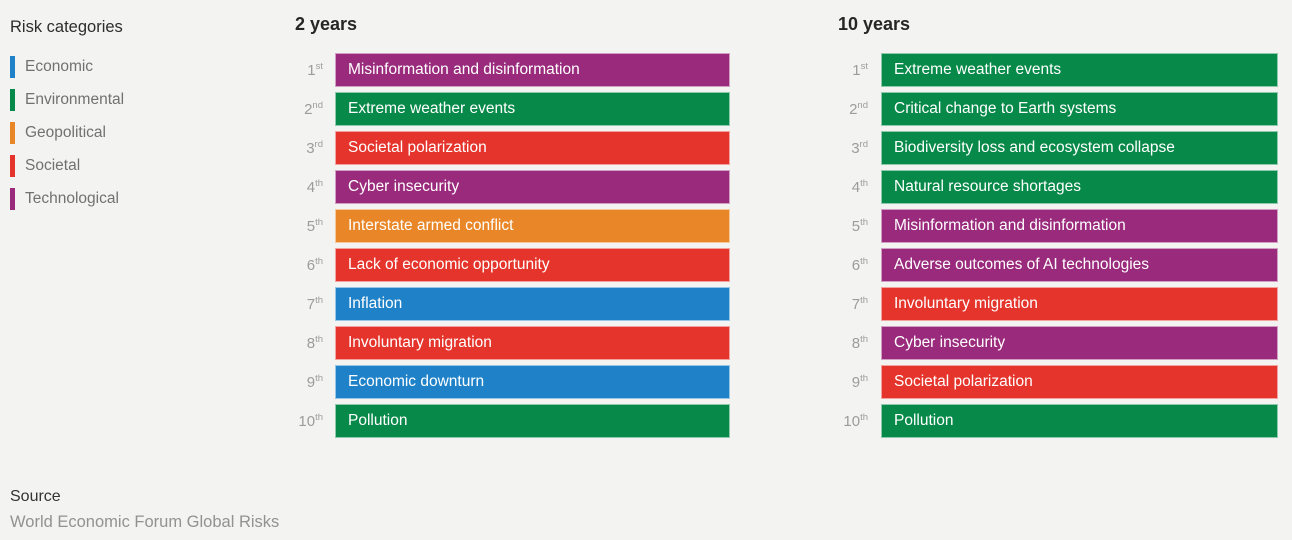 Image resolution: width=1292 pixels, height=540 pixels. I want to click on source-block: Source World Economic Forum Global Risks, so click(144, 510).